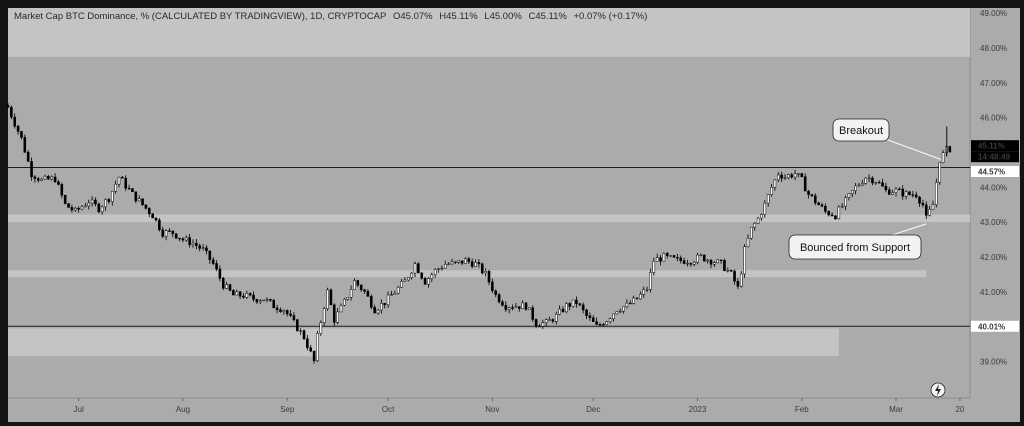  What do you see at coordinates (593, 409) in the screenshot?
I see `x-tick-label: Dec` at bounding box center [593, 409].